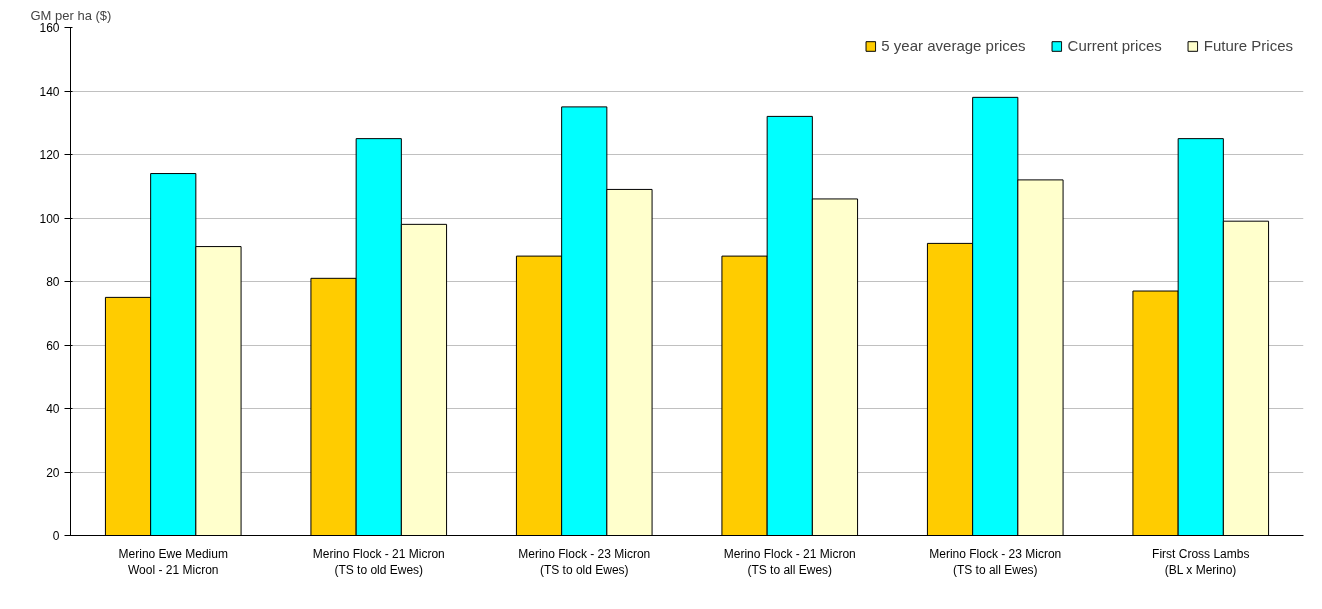 This screenshot has height=609, width=1322. What do you see at coordinates (995, 562) in the screenshot?
I see `x-tick-label: Merino Flock - 23 Micron (TS to all Ewes)` at bounding box center [995, 562].